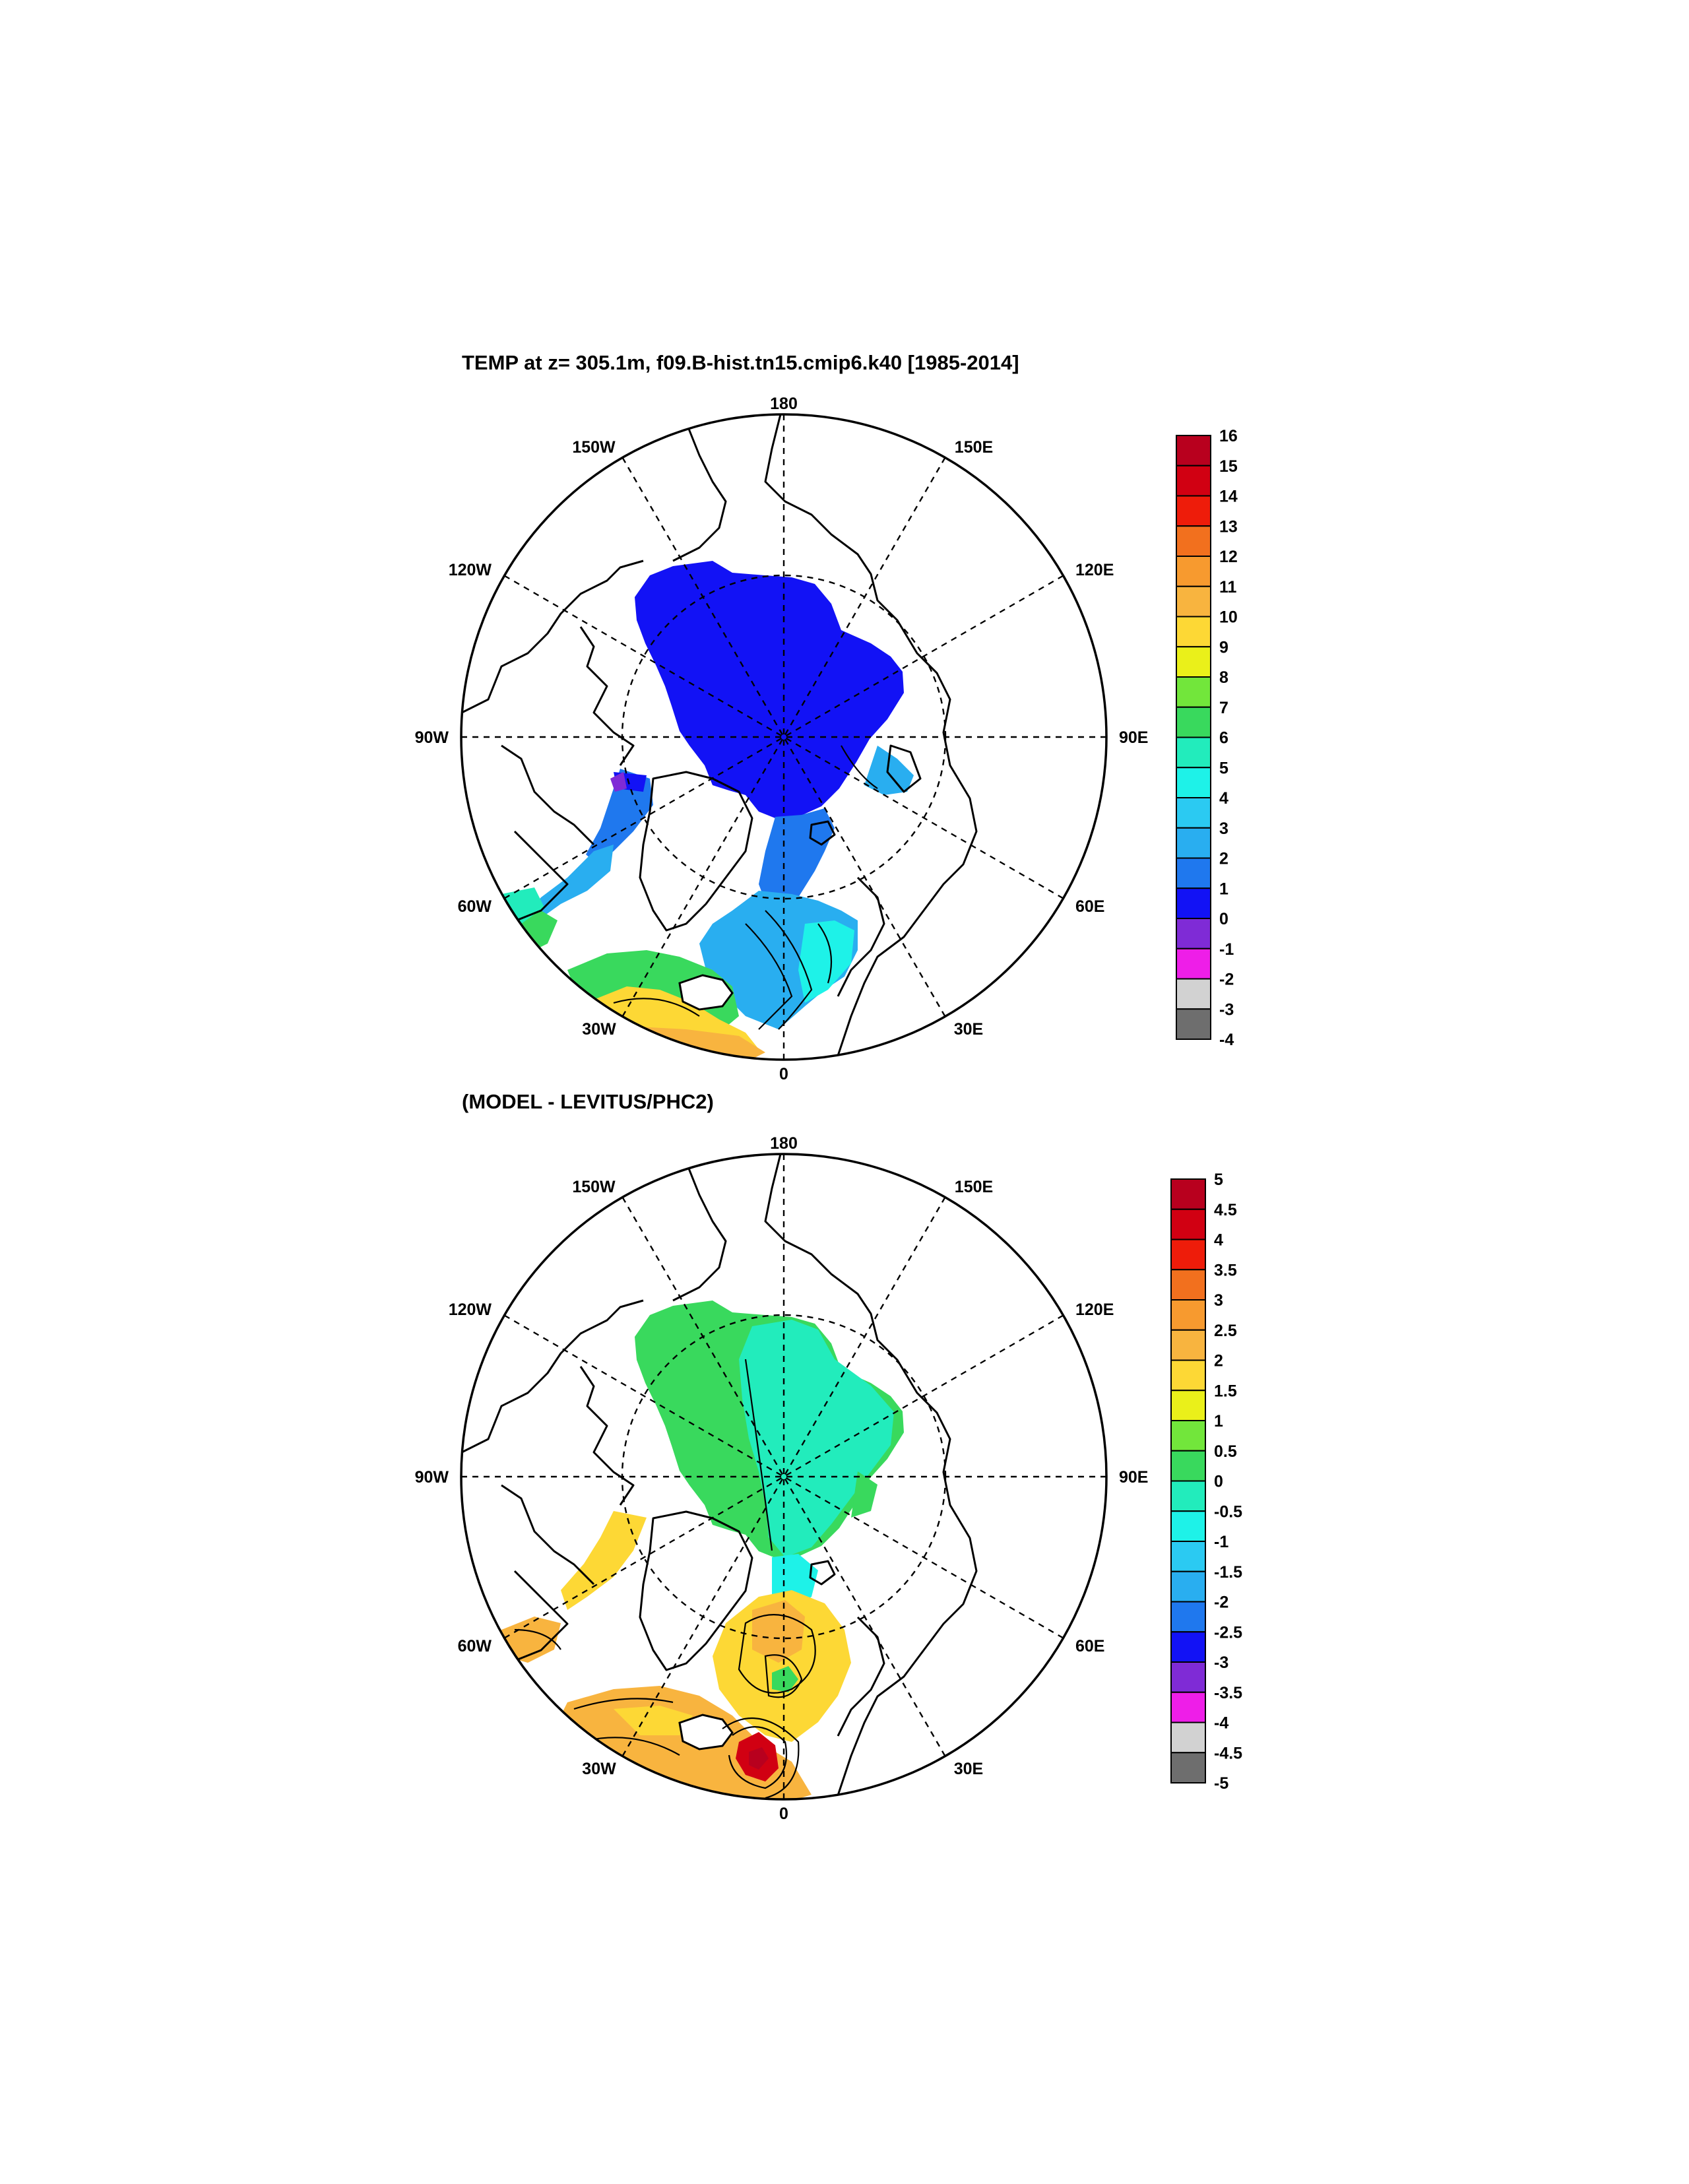  I want to click on colorbar-label: 12, so click(1228, 557).